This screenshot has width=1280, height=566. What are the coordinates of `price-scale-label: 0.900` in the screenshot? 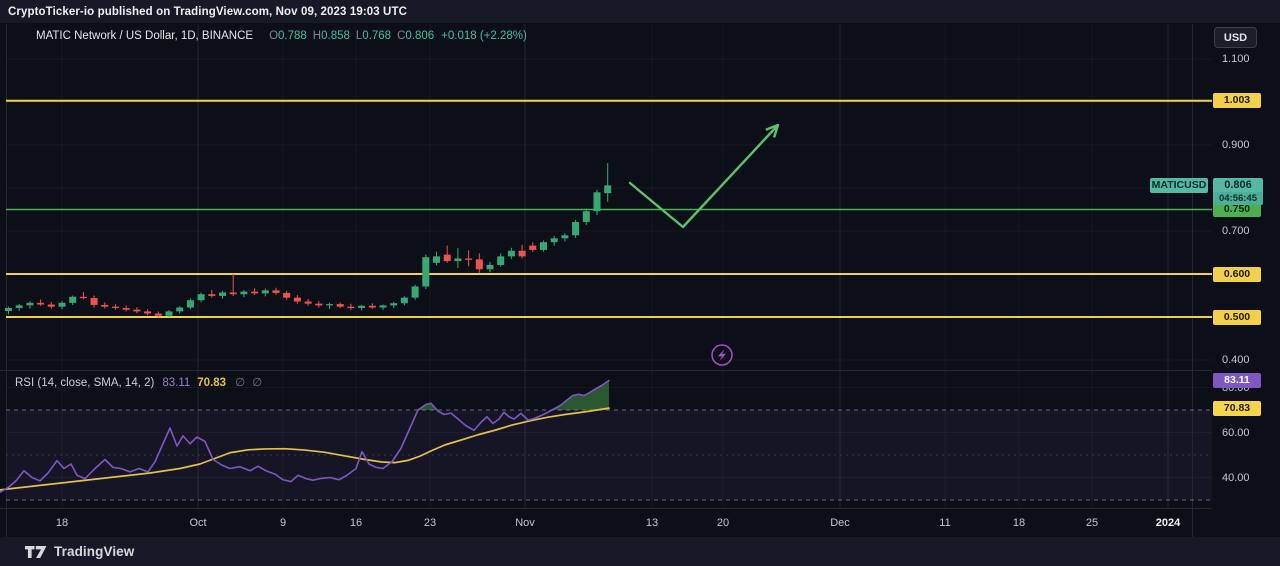 It's located at (1236, 145).